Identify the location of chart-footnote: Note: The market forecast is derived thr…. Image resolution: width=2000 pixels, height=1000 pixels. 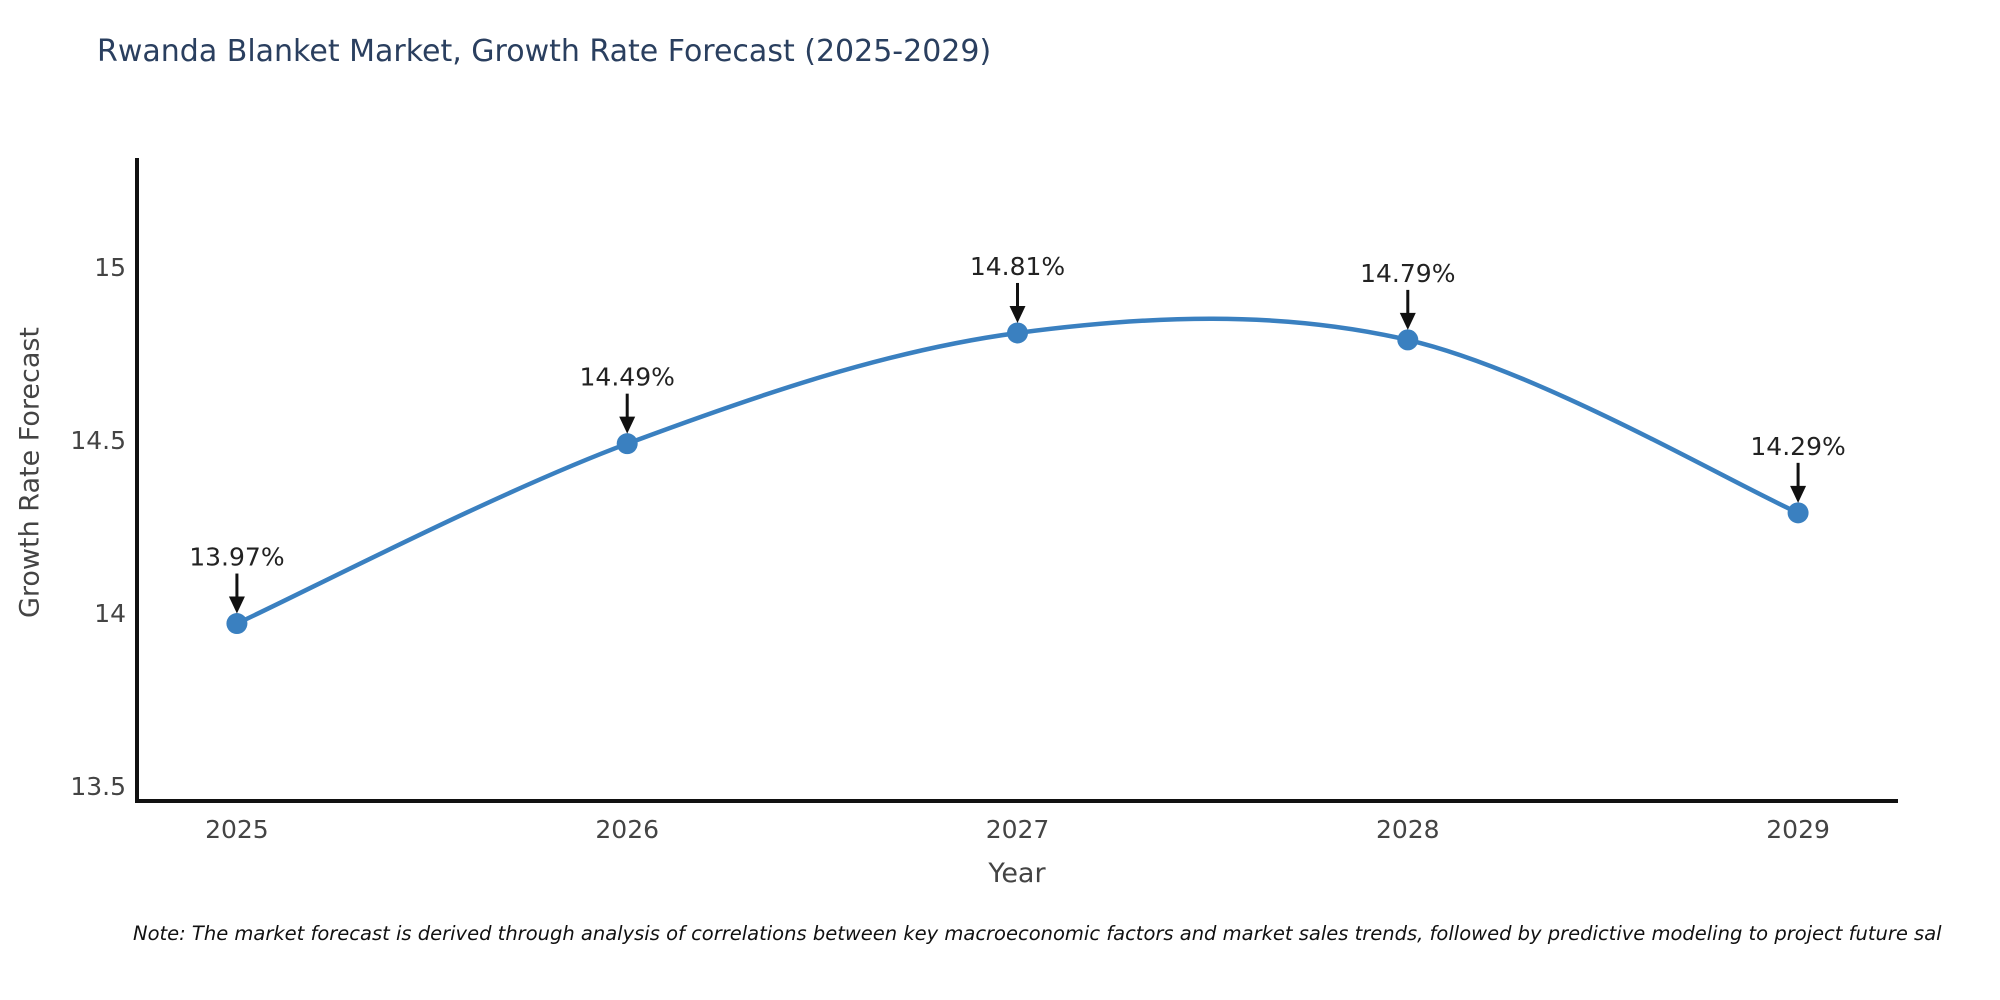
(1037, 933).